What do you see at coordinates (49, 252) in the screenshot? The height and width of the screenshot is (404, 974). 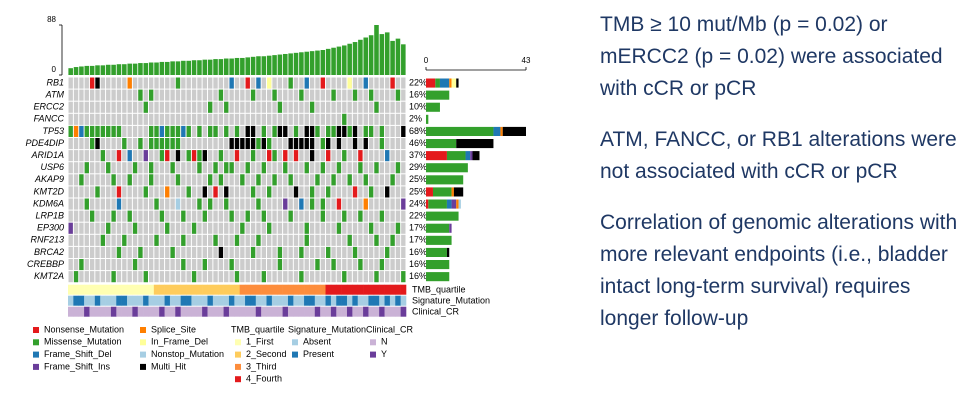 I see `gene-label: BRCA2` at bounding box center [49, 252].